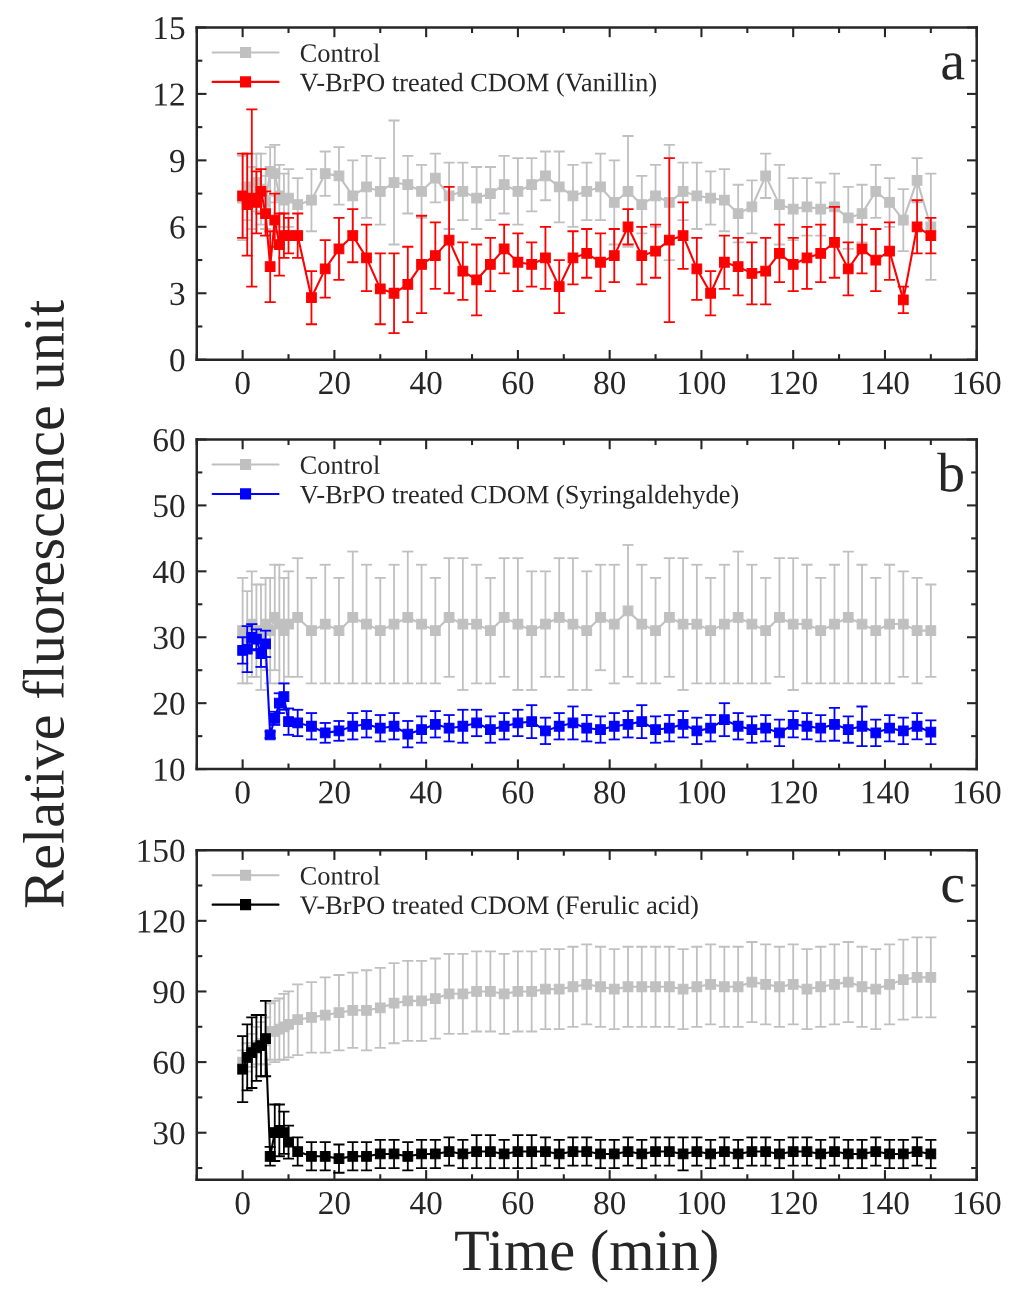 Image resolution: width=1009 pixels, height=1308 pixels. Describe the element at coordinates (950, 472) in the screenshot. I see `annotation: b` at that location.